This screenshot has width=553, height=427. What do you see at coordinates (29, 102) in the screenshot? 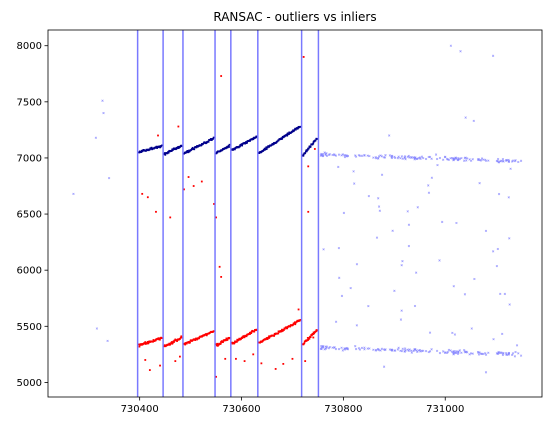
I see `y-tick-label: 7500` at bounding box center [29, 102].